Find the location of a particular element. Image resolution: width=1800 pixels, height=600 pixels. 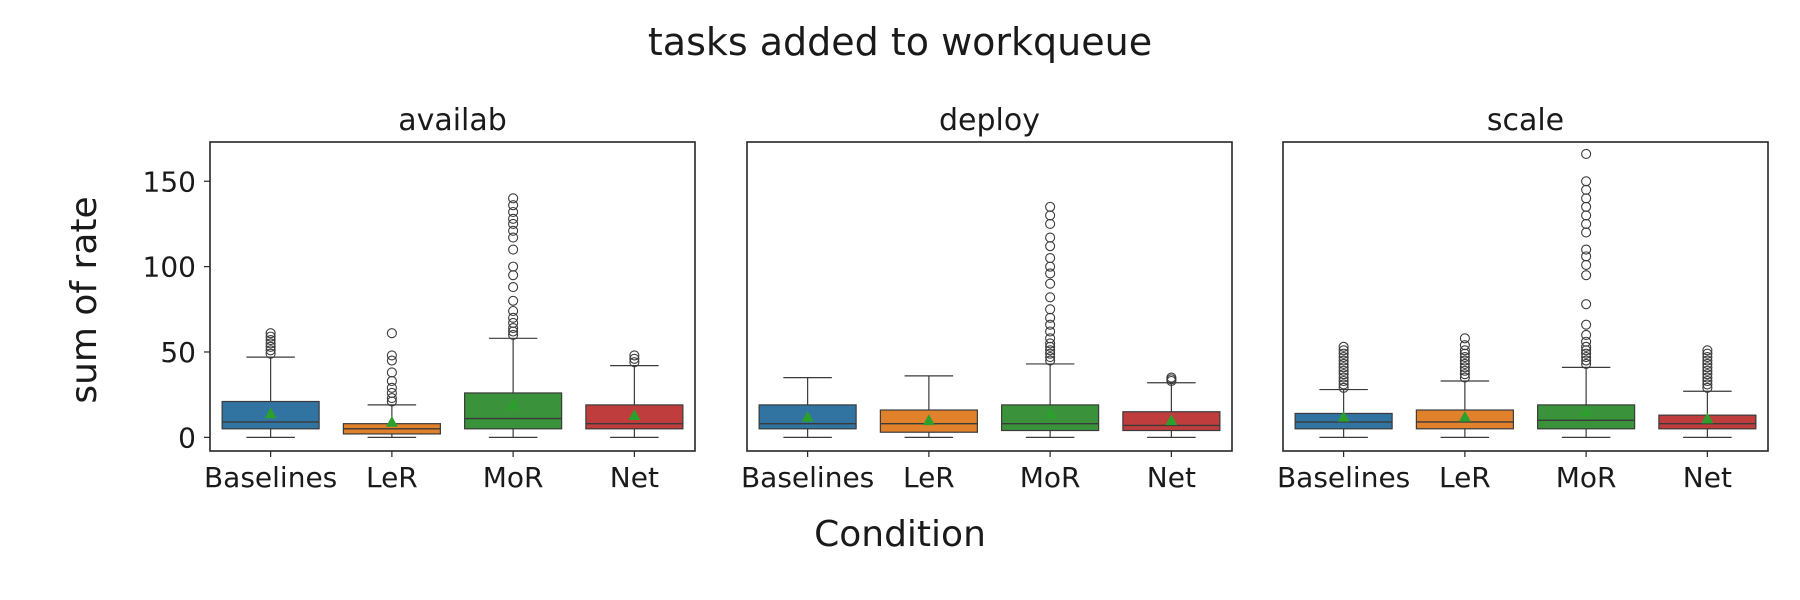

panel-title: deploy is located at coordinates (989, 120).